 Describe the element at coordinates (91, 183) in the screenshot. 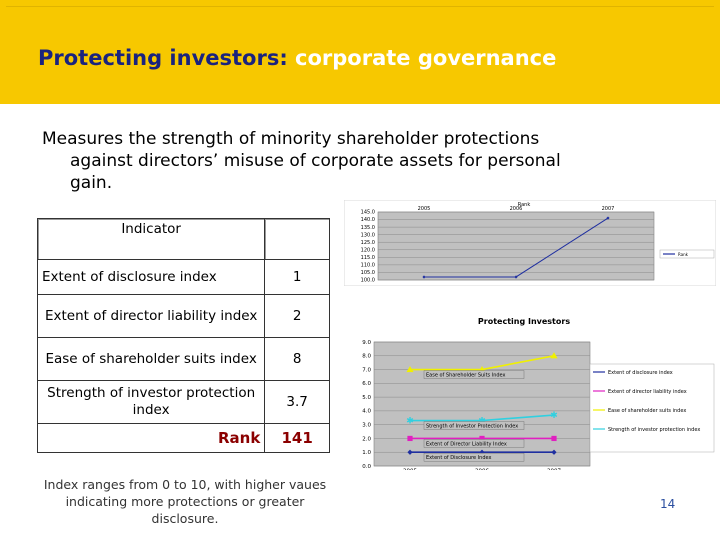

I see `description-line3: gain.` at that location.